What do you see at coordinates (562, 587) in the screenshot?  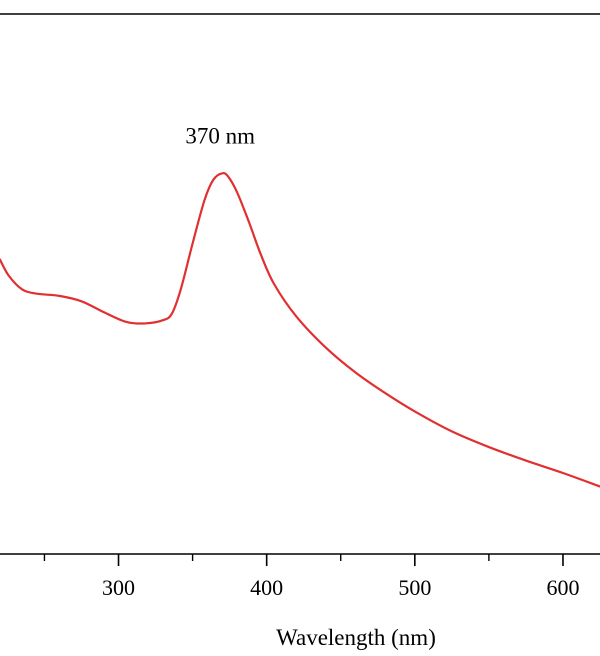 I see `x-tick-label-600: 600` at bounding box center [562, 587].